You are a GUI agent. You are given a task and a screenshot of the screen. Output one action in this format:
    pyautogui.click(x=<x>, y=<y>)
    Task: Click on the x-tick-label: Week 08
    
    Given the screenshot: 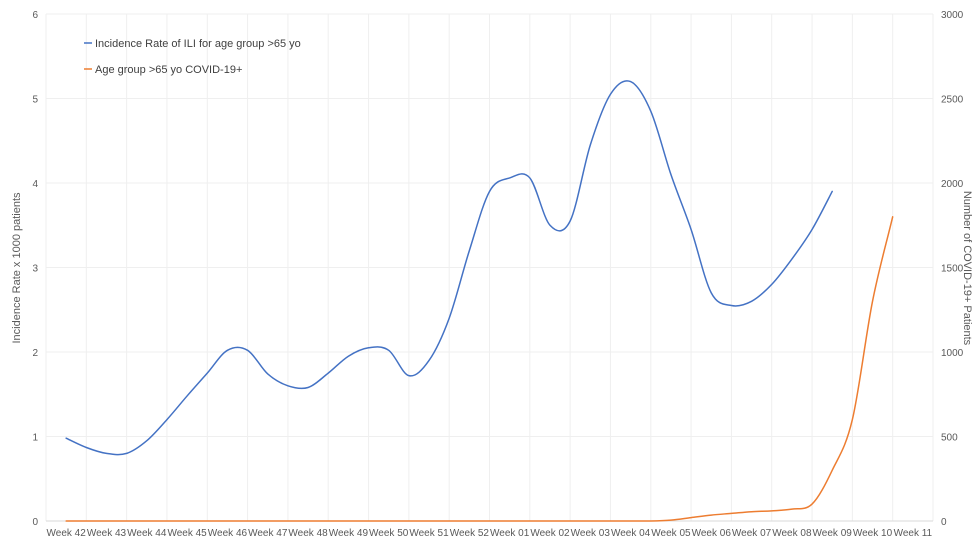 What is the action you would take?
    pyautogui.click(x=792, y=533)
    